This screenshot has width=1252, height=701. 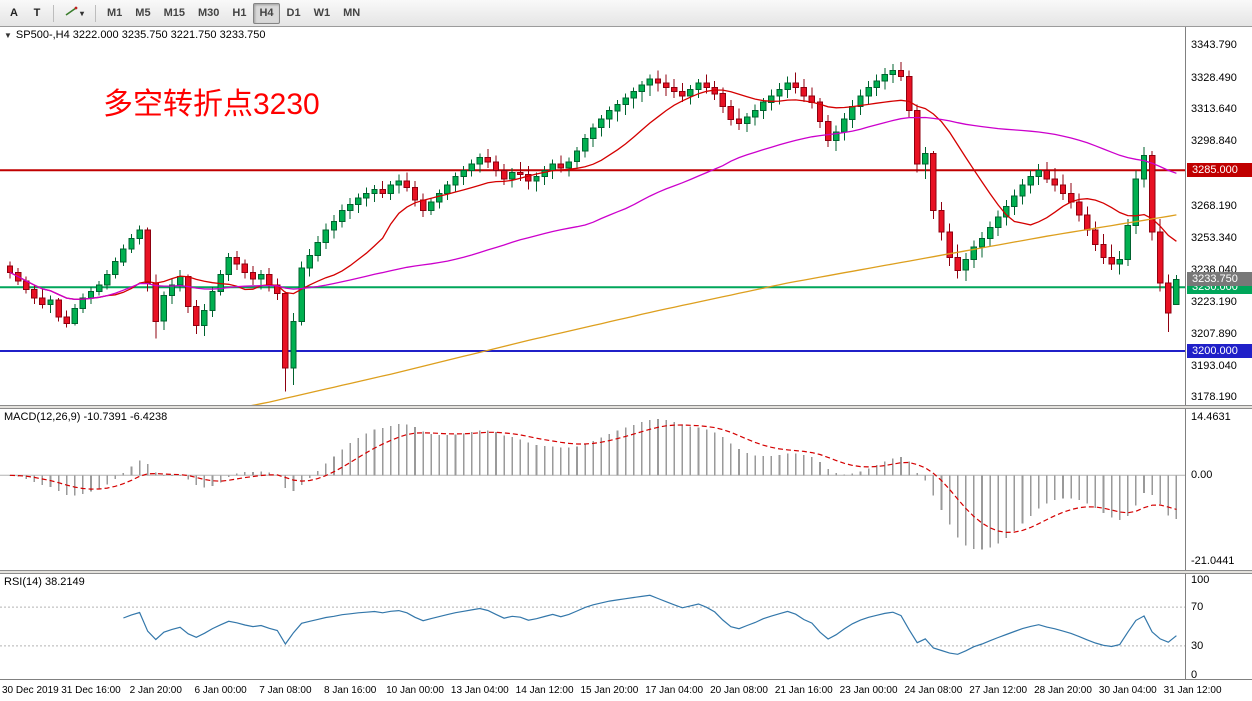 What do you see at coordinates (1214, 334) in the screenshot?
I see `price-tick-label: 3207.890` at bounding box center [1214, 334].